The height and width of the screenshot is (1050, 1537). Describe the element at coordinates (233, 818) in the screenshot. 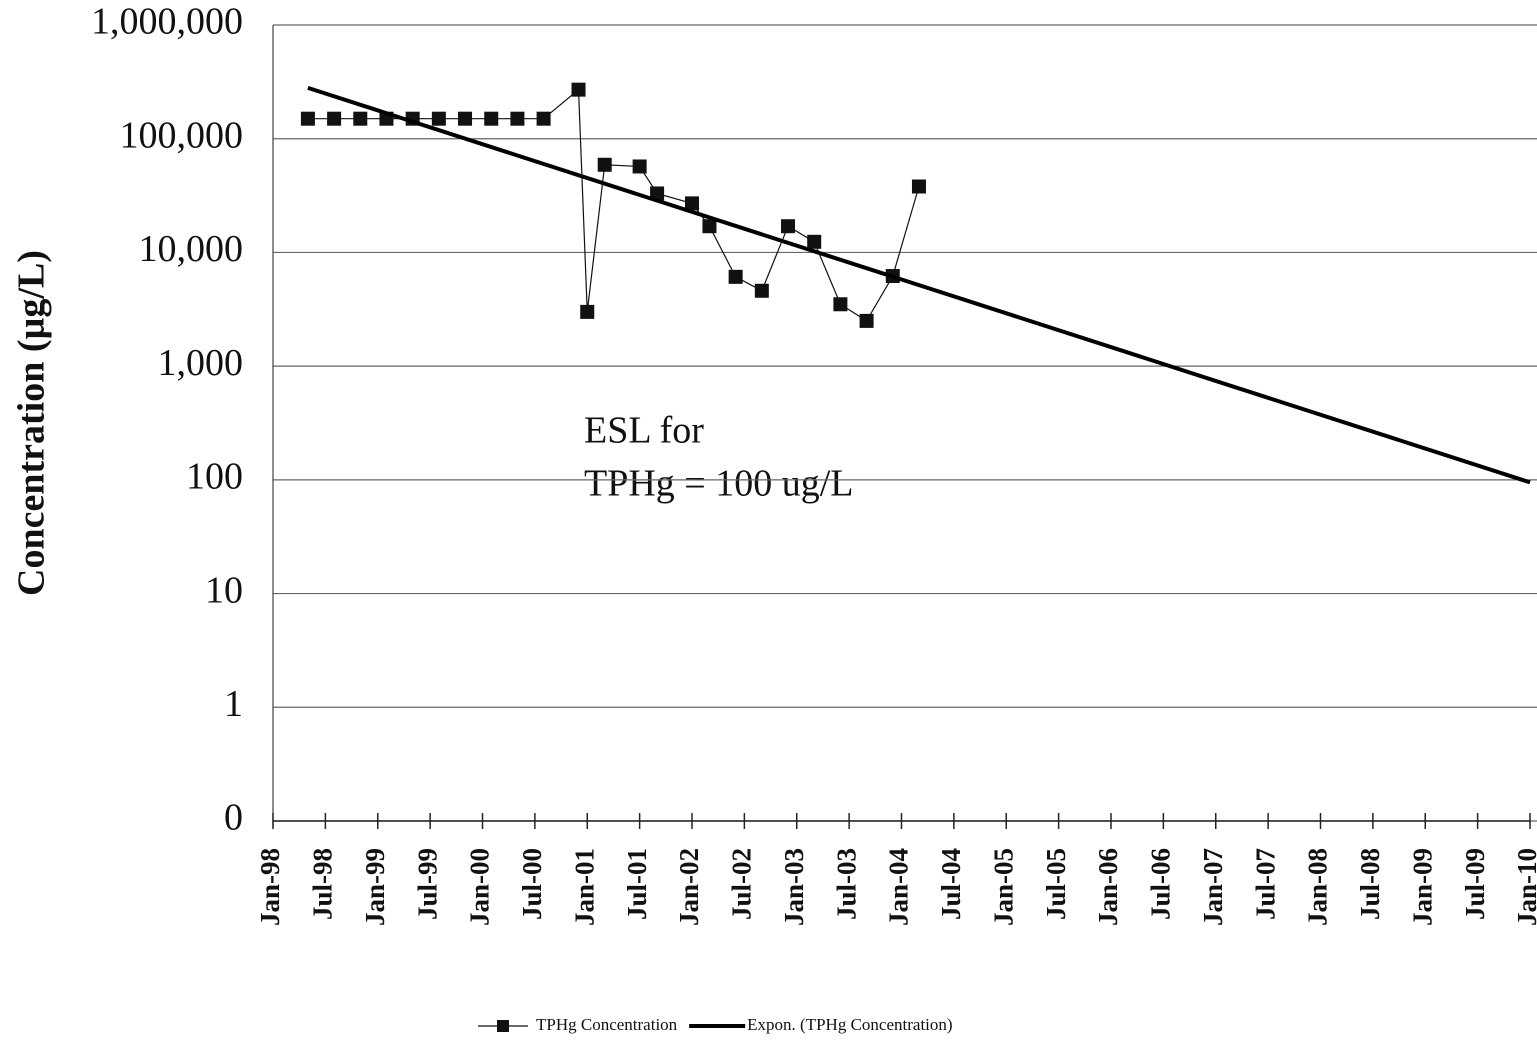

I see `y-tick-label: 0` at that location.